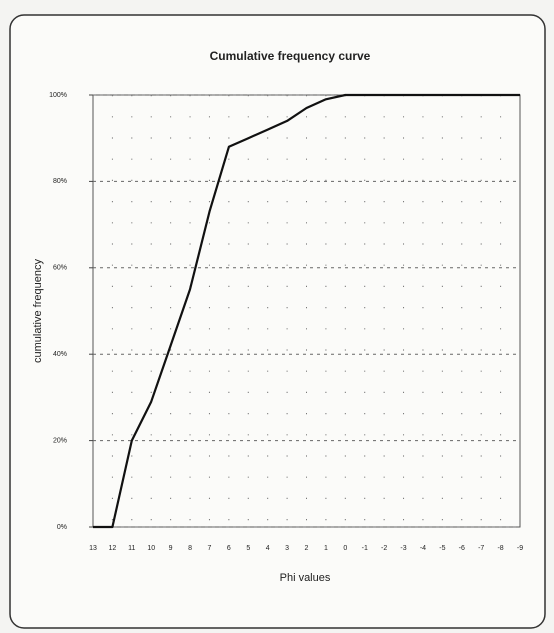 This screenshot has height=633, width=554. I want to click on x-tick-label: 0, so click(345, 548).